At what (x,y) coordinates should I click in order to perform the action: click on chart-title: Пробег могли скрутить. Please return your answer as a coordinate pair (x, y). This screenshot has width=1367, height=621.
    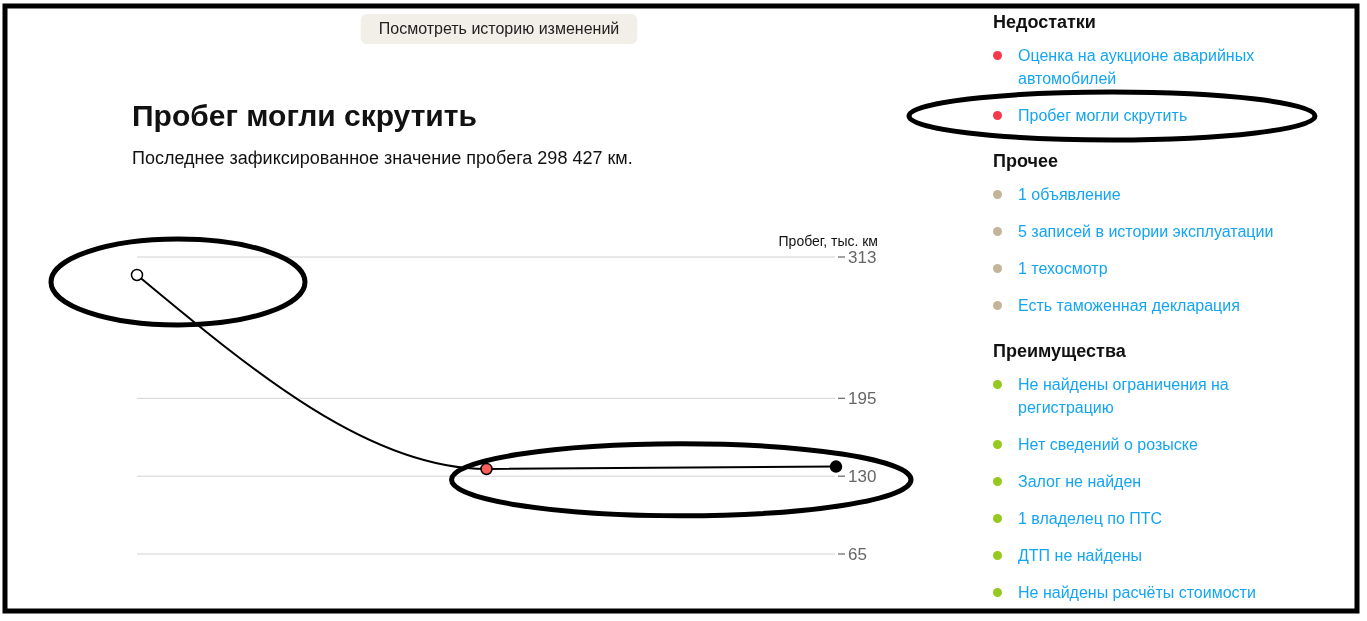
    Looking at the image, I should click on (304, 115).